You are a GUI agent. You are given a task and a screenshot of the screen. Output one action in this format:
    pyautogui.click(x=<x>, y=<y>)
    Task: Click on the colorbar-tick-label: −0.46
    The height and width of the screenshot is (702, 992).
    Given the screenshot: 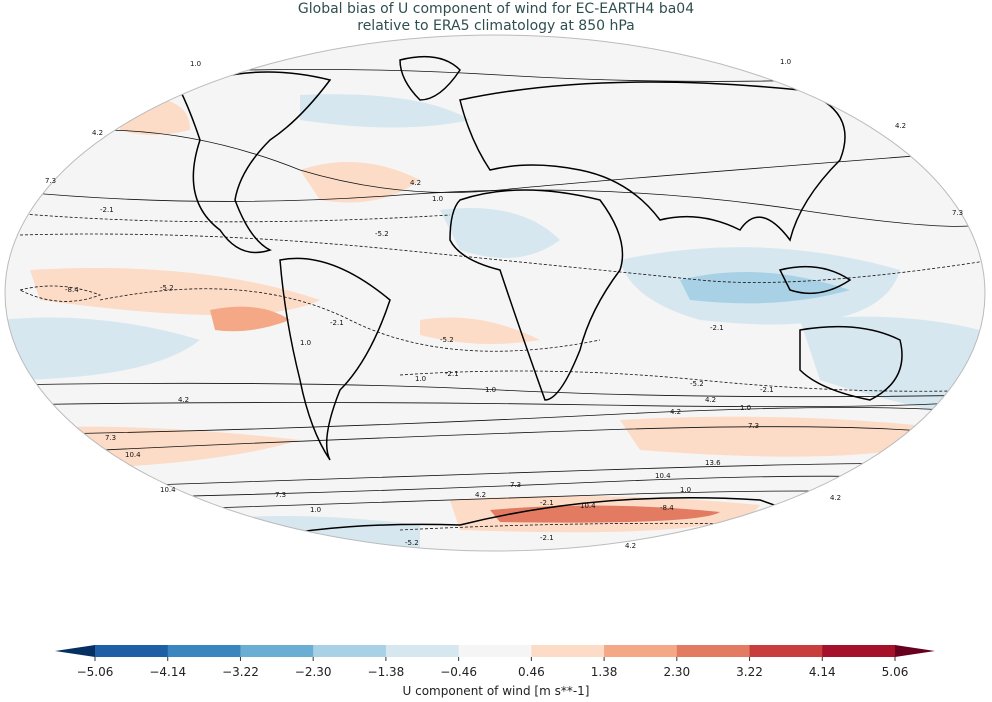 What is the action you would take?
    pyautogui.click(x=459, y=672)
    